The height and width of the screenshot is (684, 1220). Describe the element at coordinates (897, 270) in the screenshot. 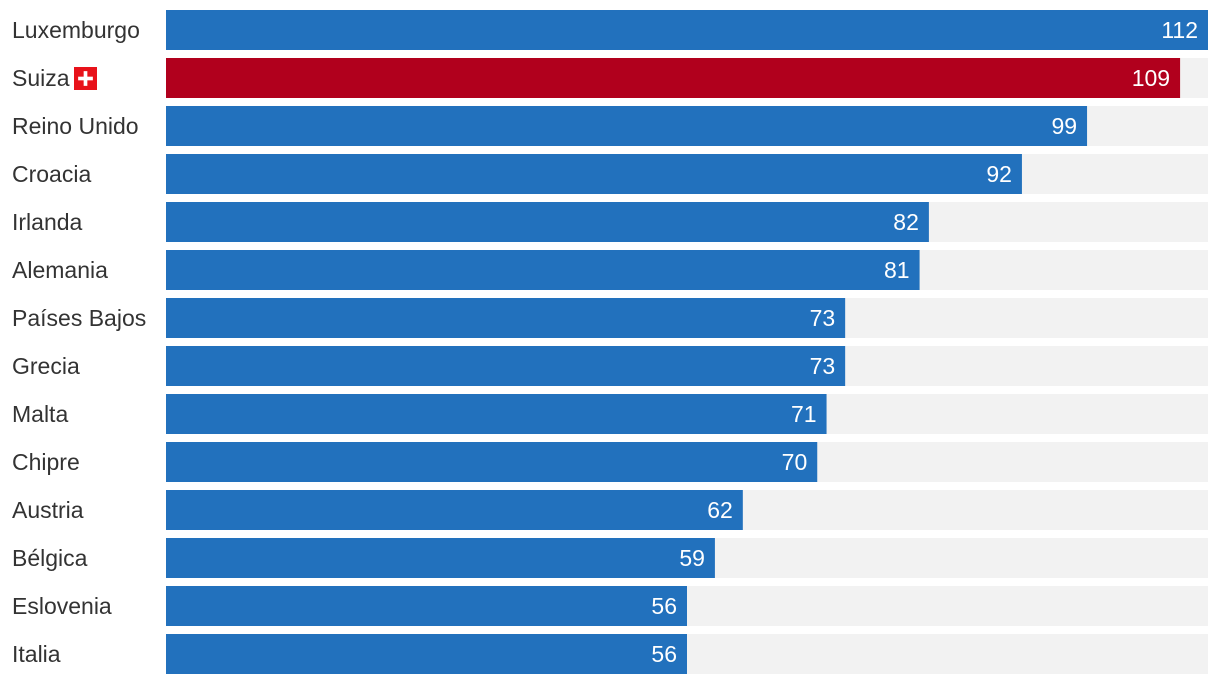

I see `value-label: 81` at that location.